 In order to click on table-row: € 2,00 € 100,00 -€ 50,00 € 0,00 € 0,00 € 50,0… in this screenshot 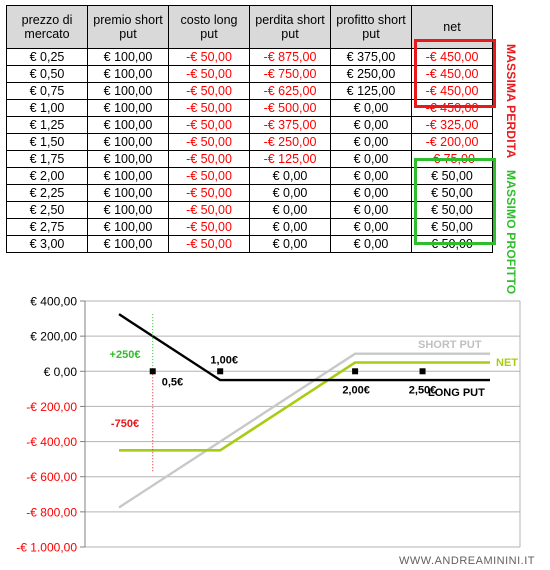, I will do `click(249, 176)`.